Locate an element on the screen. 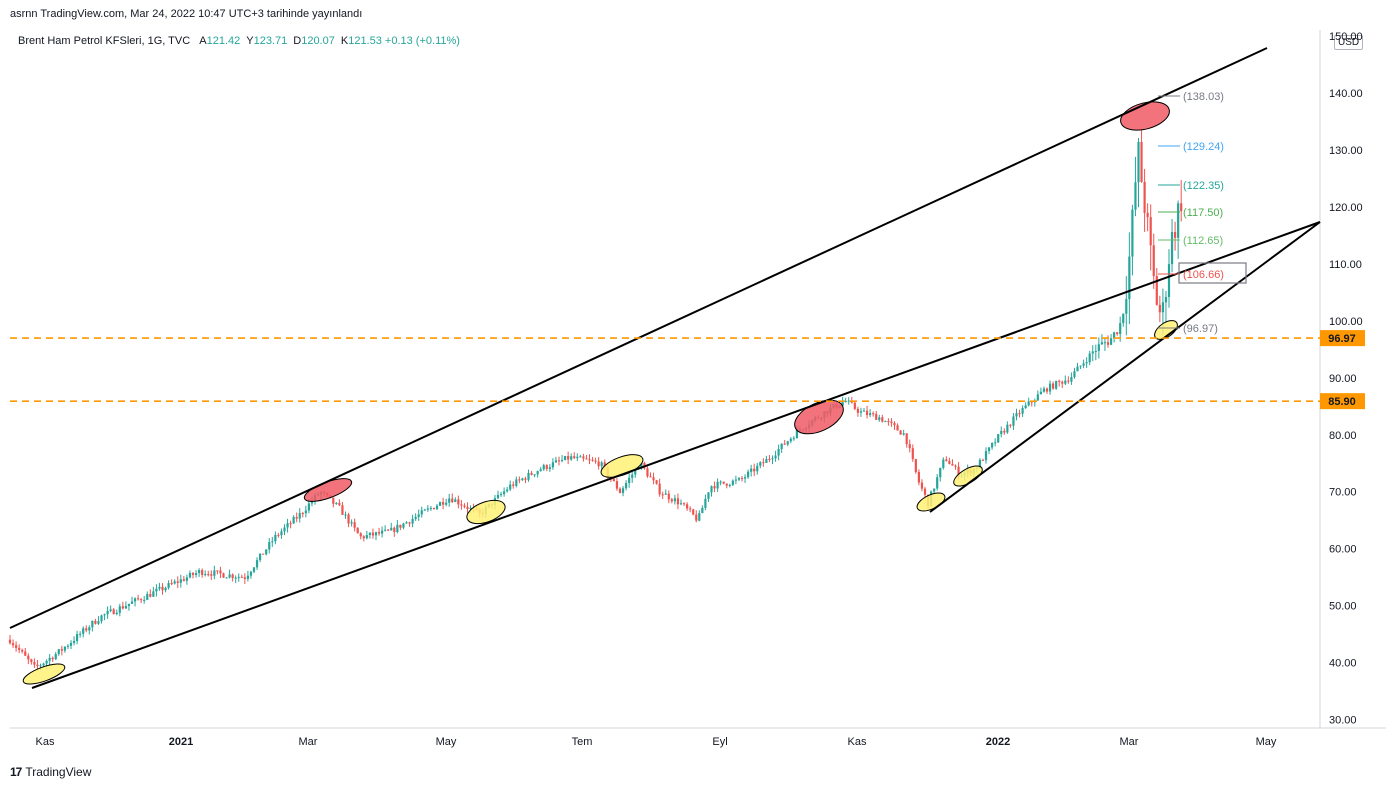 Image resolution: width=1386 pixels, height=790 pixels. trend-line is located at coordinates (1125, 367).